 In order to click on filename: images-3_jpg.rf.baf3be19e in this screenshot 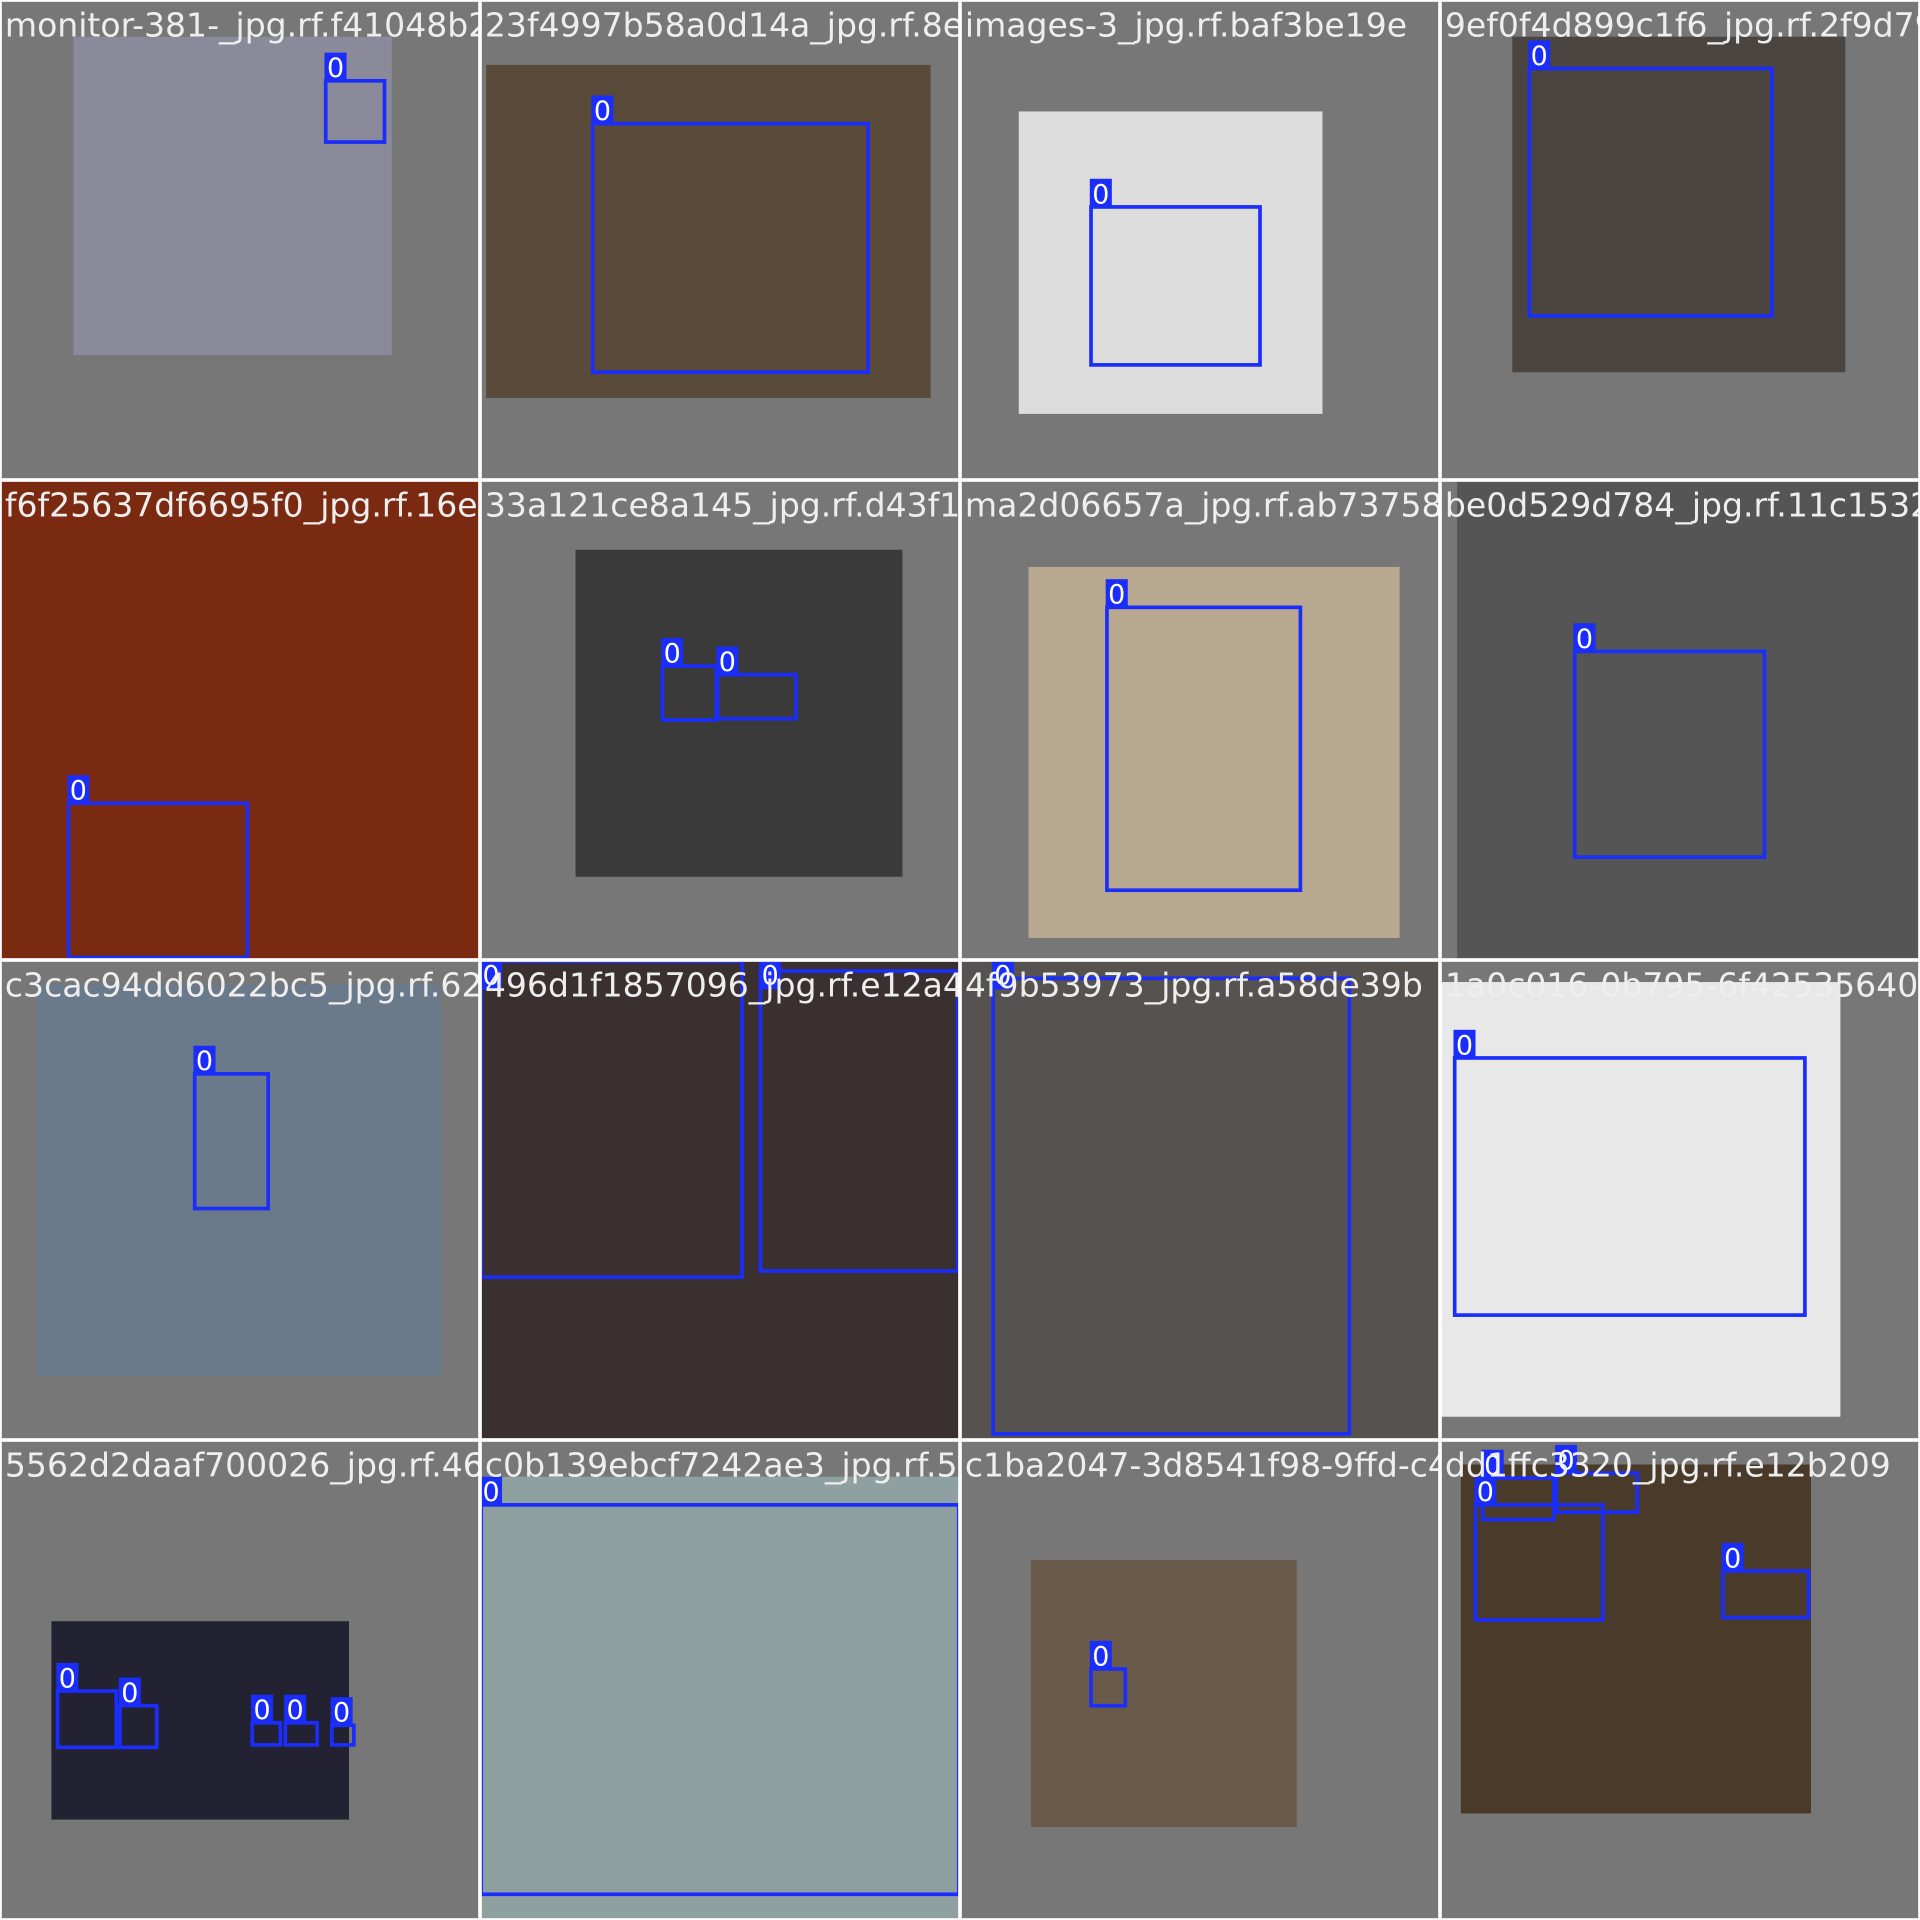, I will do `click(1186, 25)`.